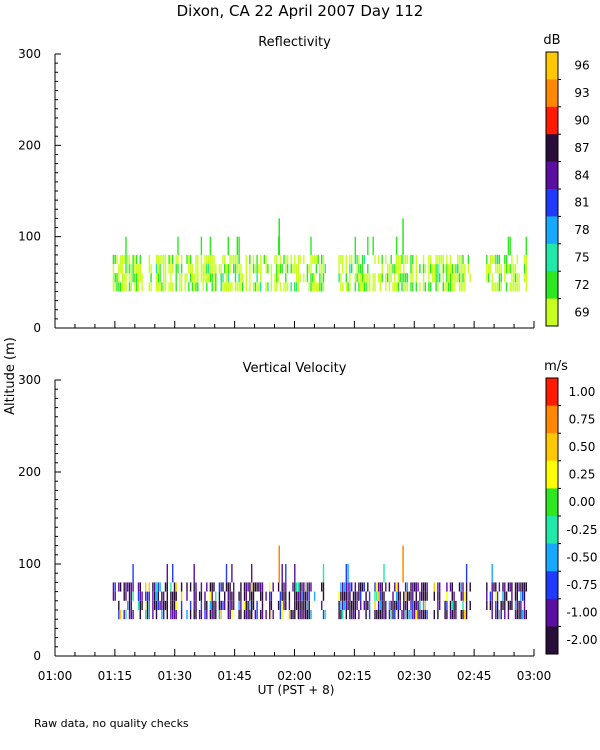 This screenshot has width=600, height=750. What do you see at coordinates (534, 676) in the screenshot?
I see `x-tick-label: 03:00` at bounding box center [534, 676].